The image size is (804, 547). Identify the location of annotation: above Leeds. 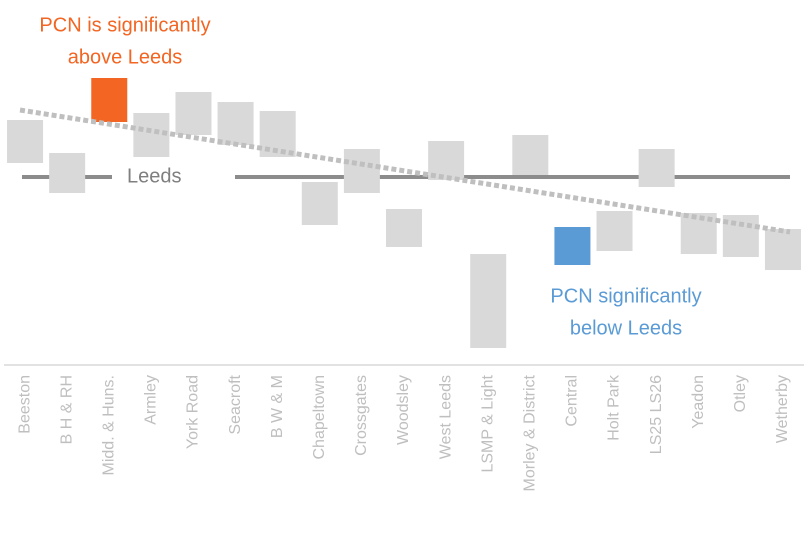
(125, 57).